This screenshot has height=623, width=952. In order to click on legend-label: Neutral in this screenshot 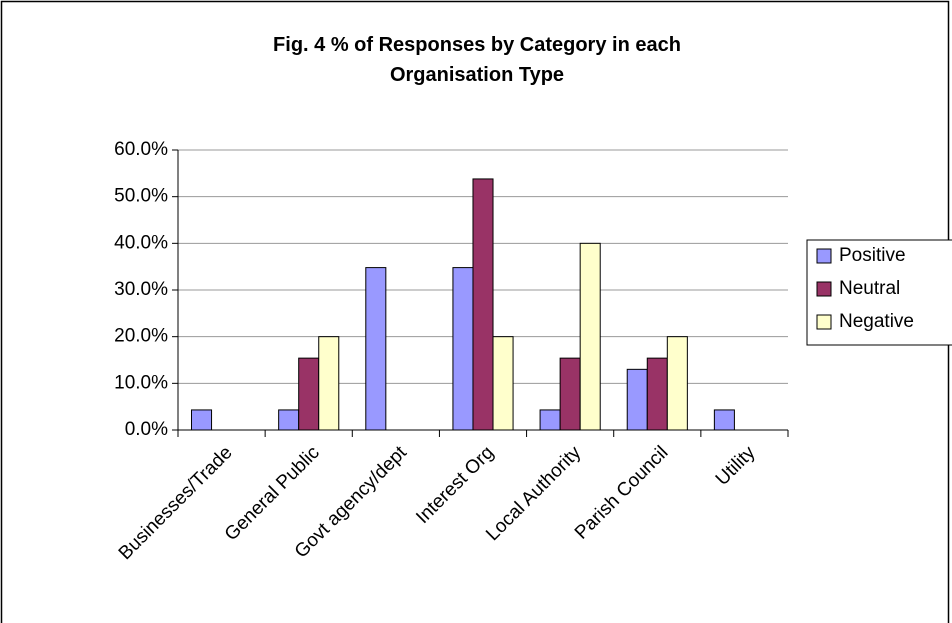, I will do `click(869, 288)`.